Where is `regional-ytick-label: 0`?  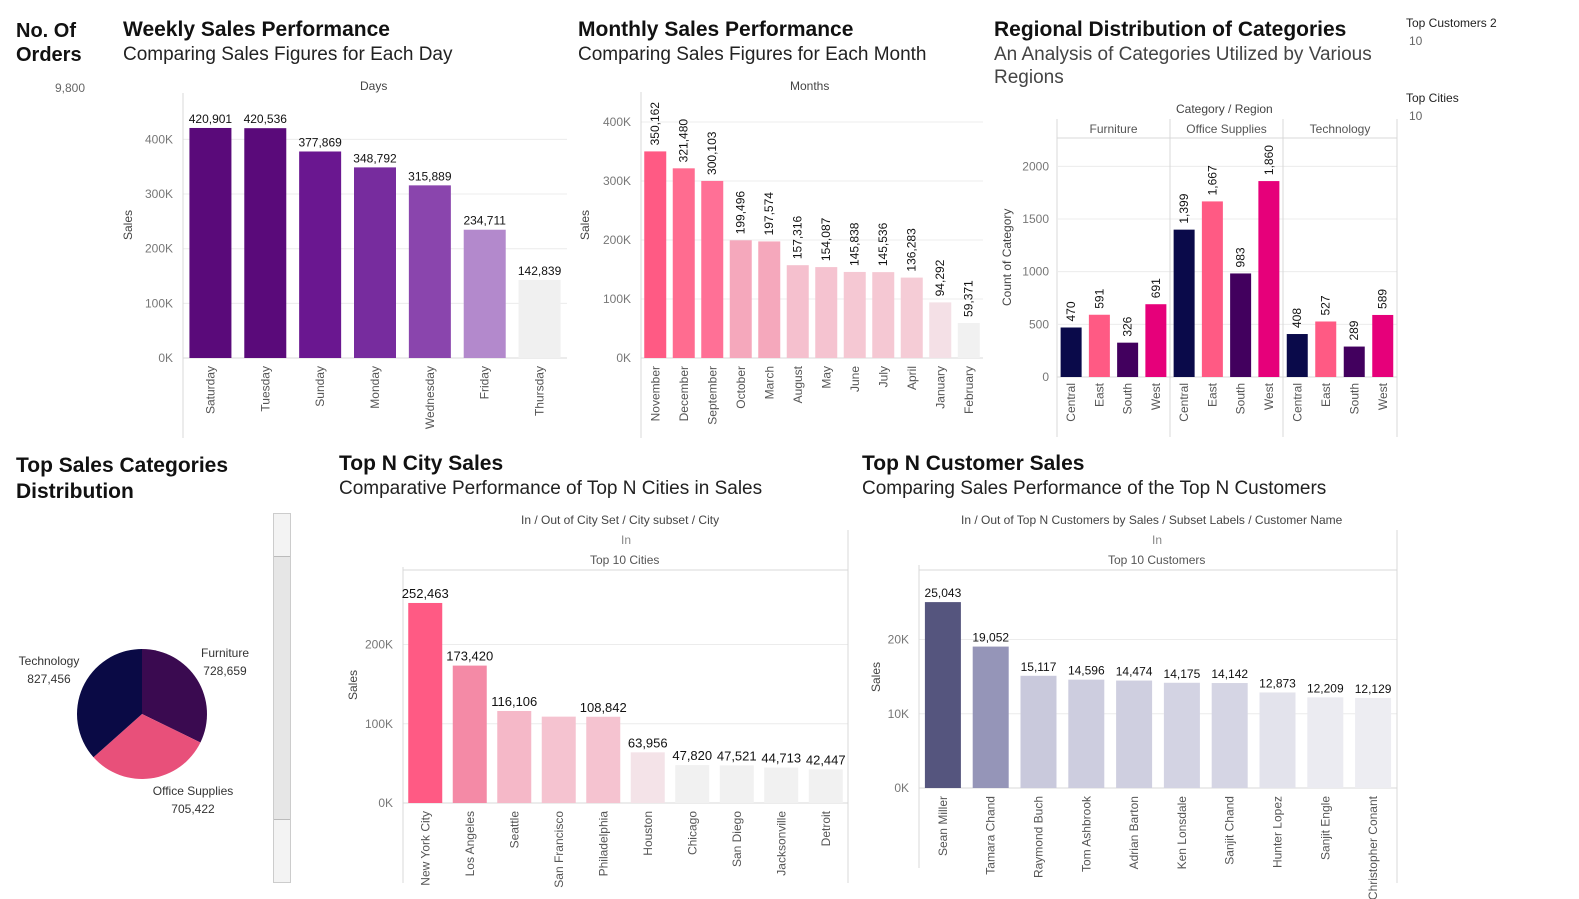
regional-ytick-label: 0 is located at coordinates (1045, 377).